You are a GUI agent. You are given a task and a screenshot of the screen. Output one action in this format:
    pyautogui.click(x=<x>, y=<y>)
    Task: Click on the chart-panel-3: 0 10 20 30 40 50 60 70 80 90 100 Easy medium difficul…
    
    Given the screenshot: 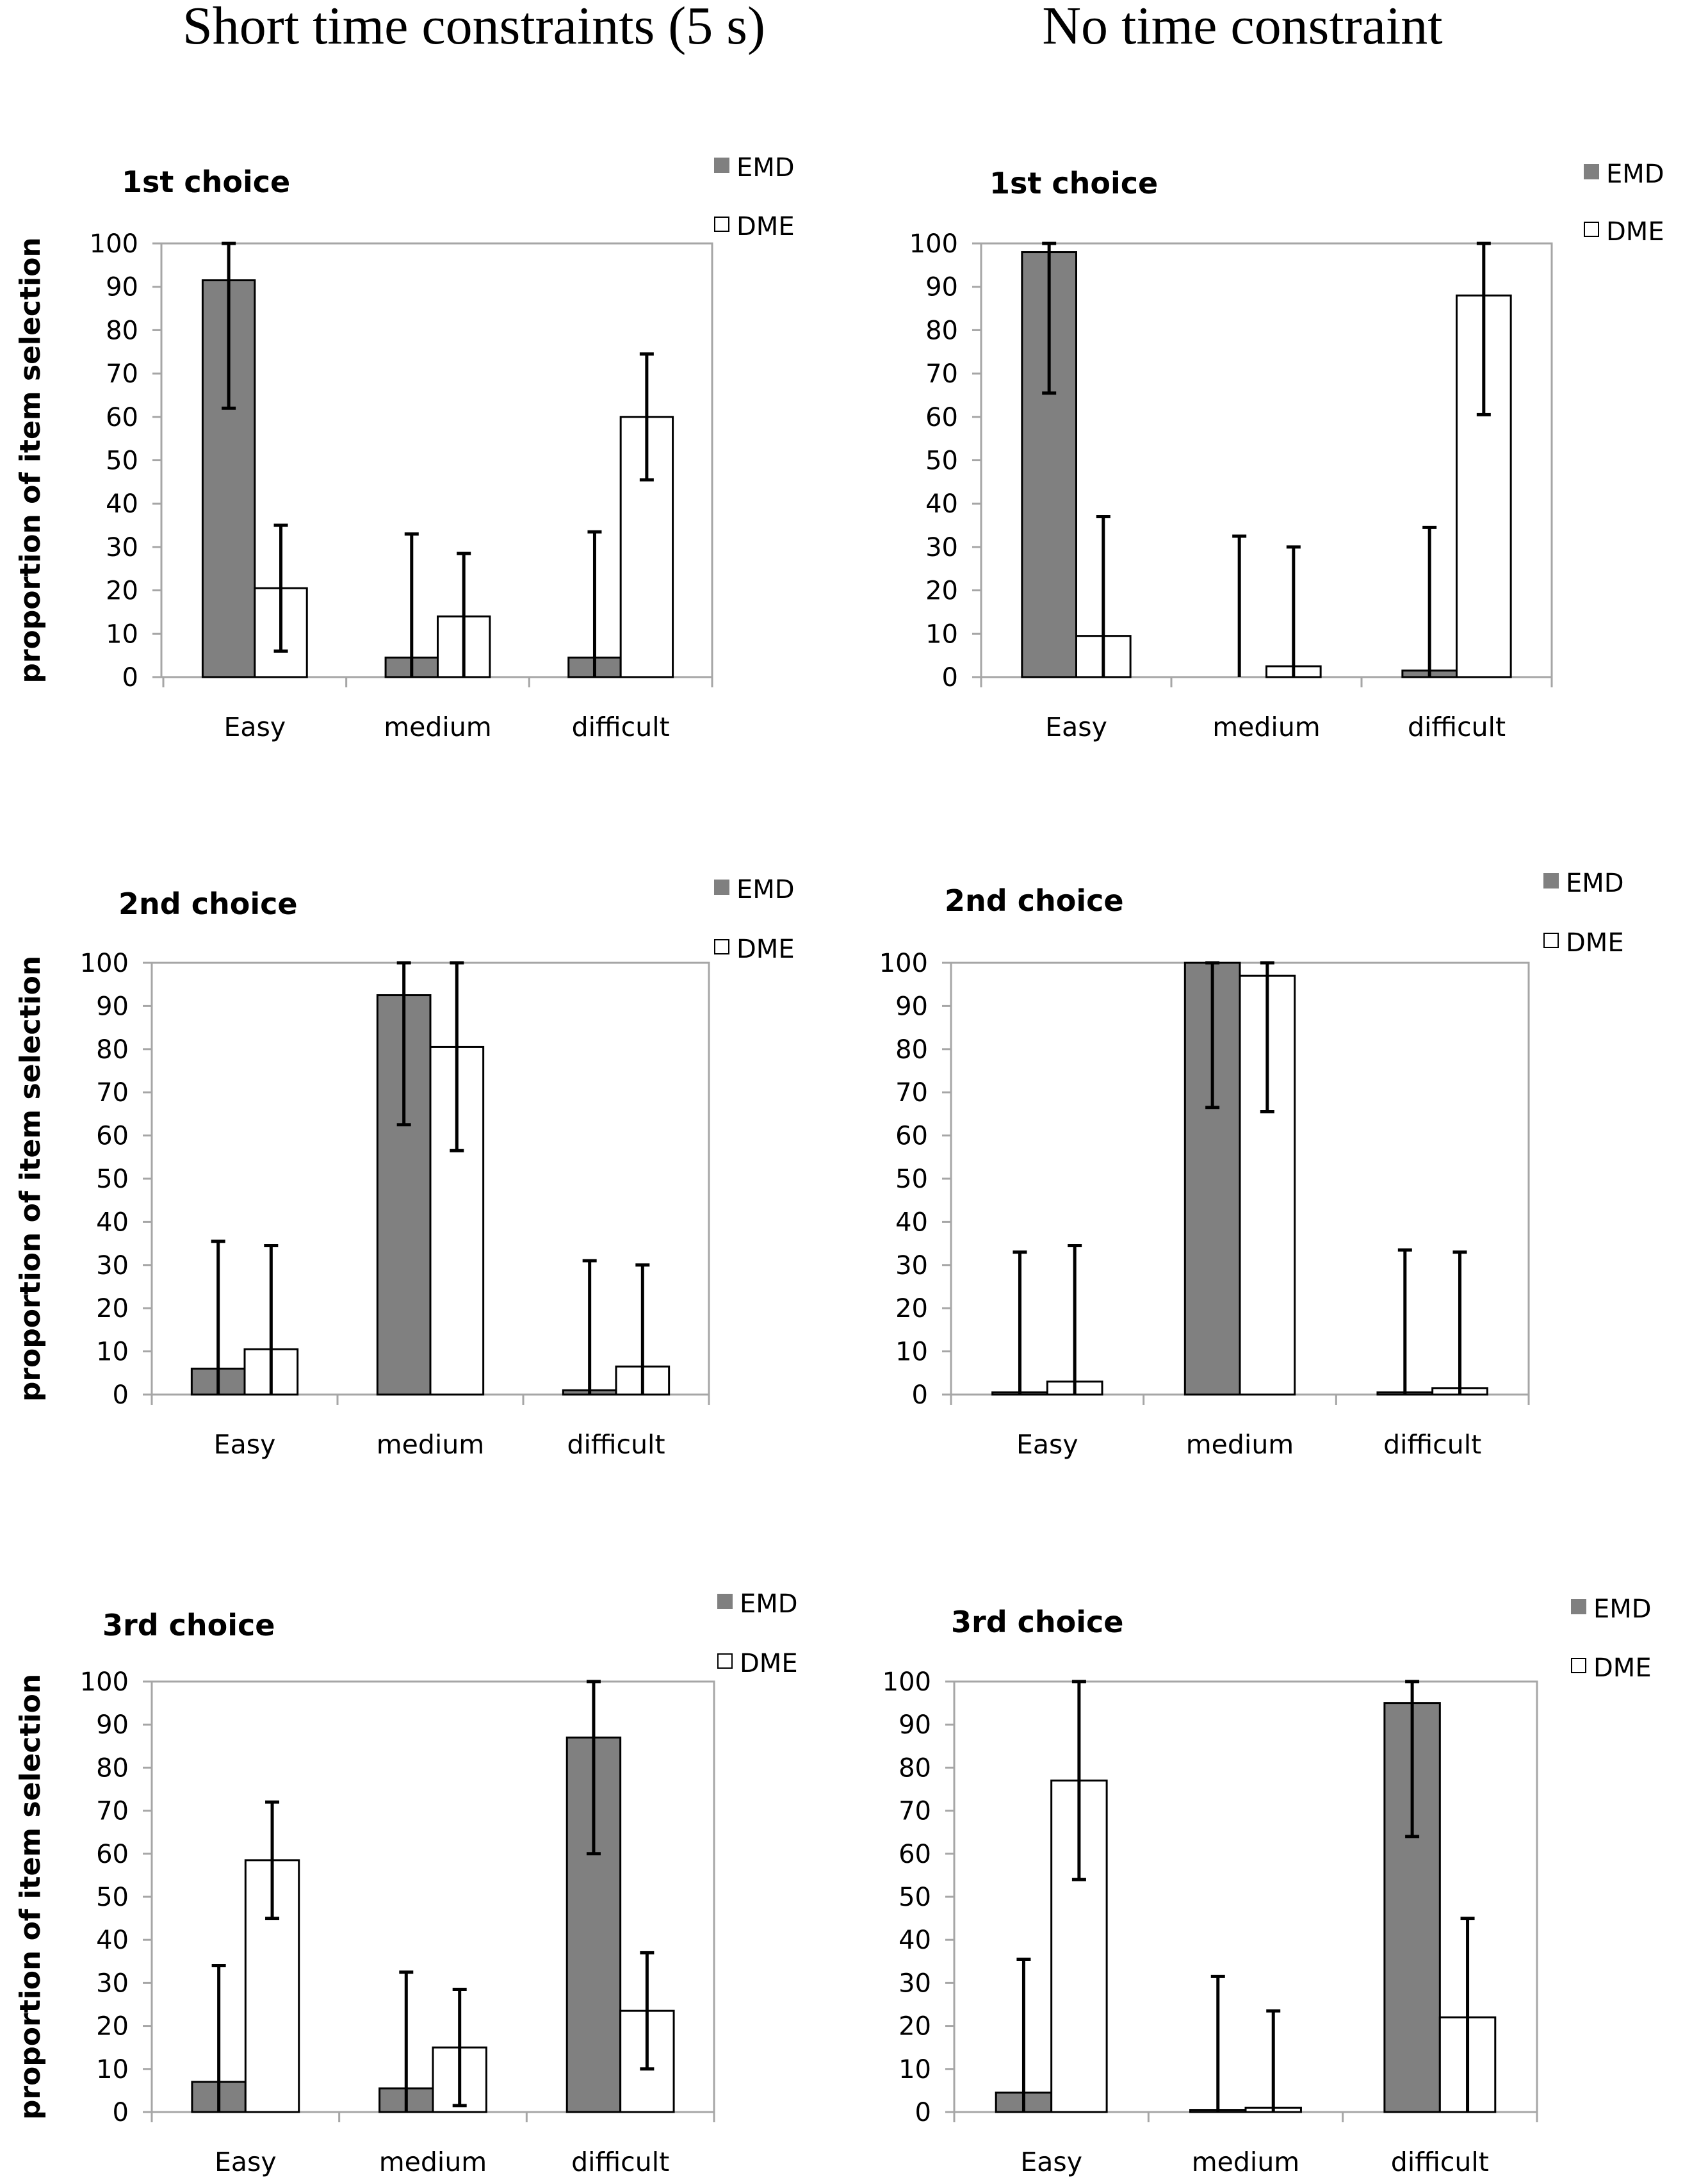 What is the action you would take?
    pyautogui.click(x=404, y=1168)
    